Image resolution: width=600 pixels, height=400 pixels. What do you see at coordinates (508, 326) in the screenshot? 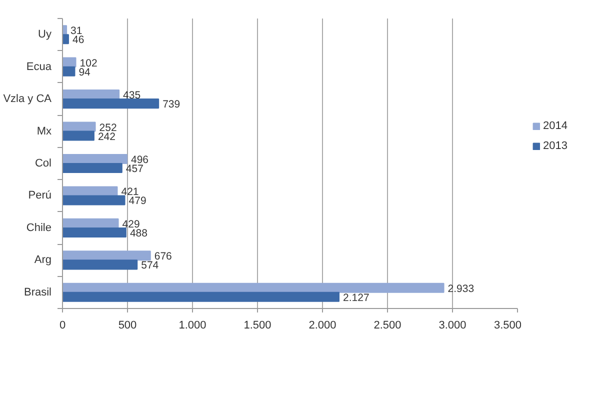
I see `x-tick-label: 3.500` at bounding box center [508, 326].